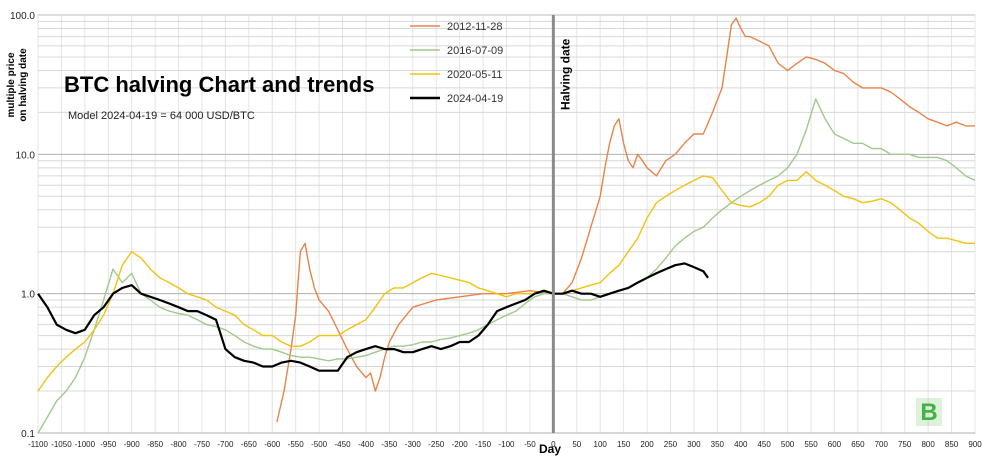  Describe the element at coordinates (483, 444) in the screenshot. I see `x-tick-label: -150` at that location.